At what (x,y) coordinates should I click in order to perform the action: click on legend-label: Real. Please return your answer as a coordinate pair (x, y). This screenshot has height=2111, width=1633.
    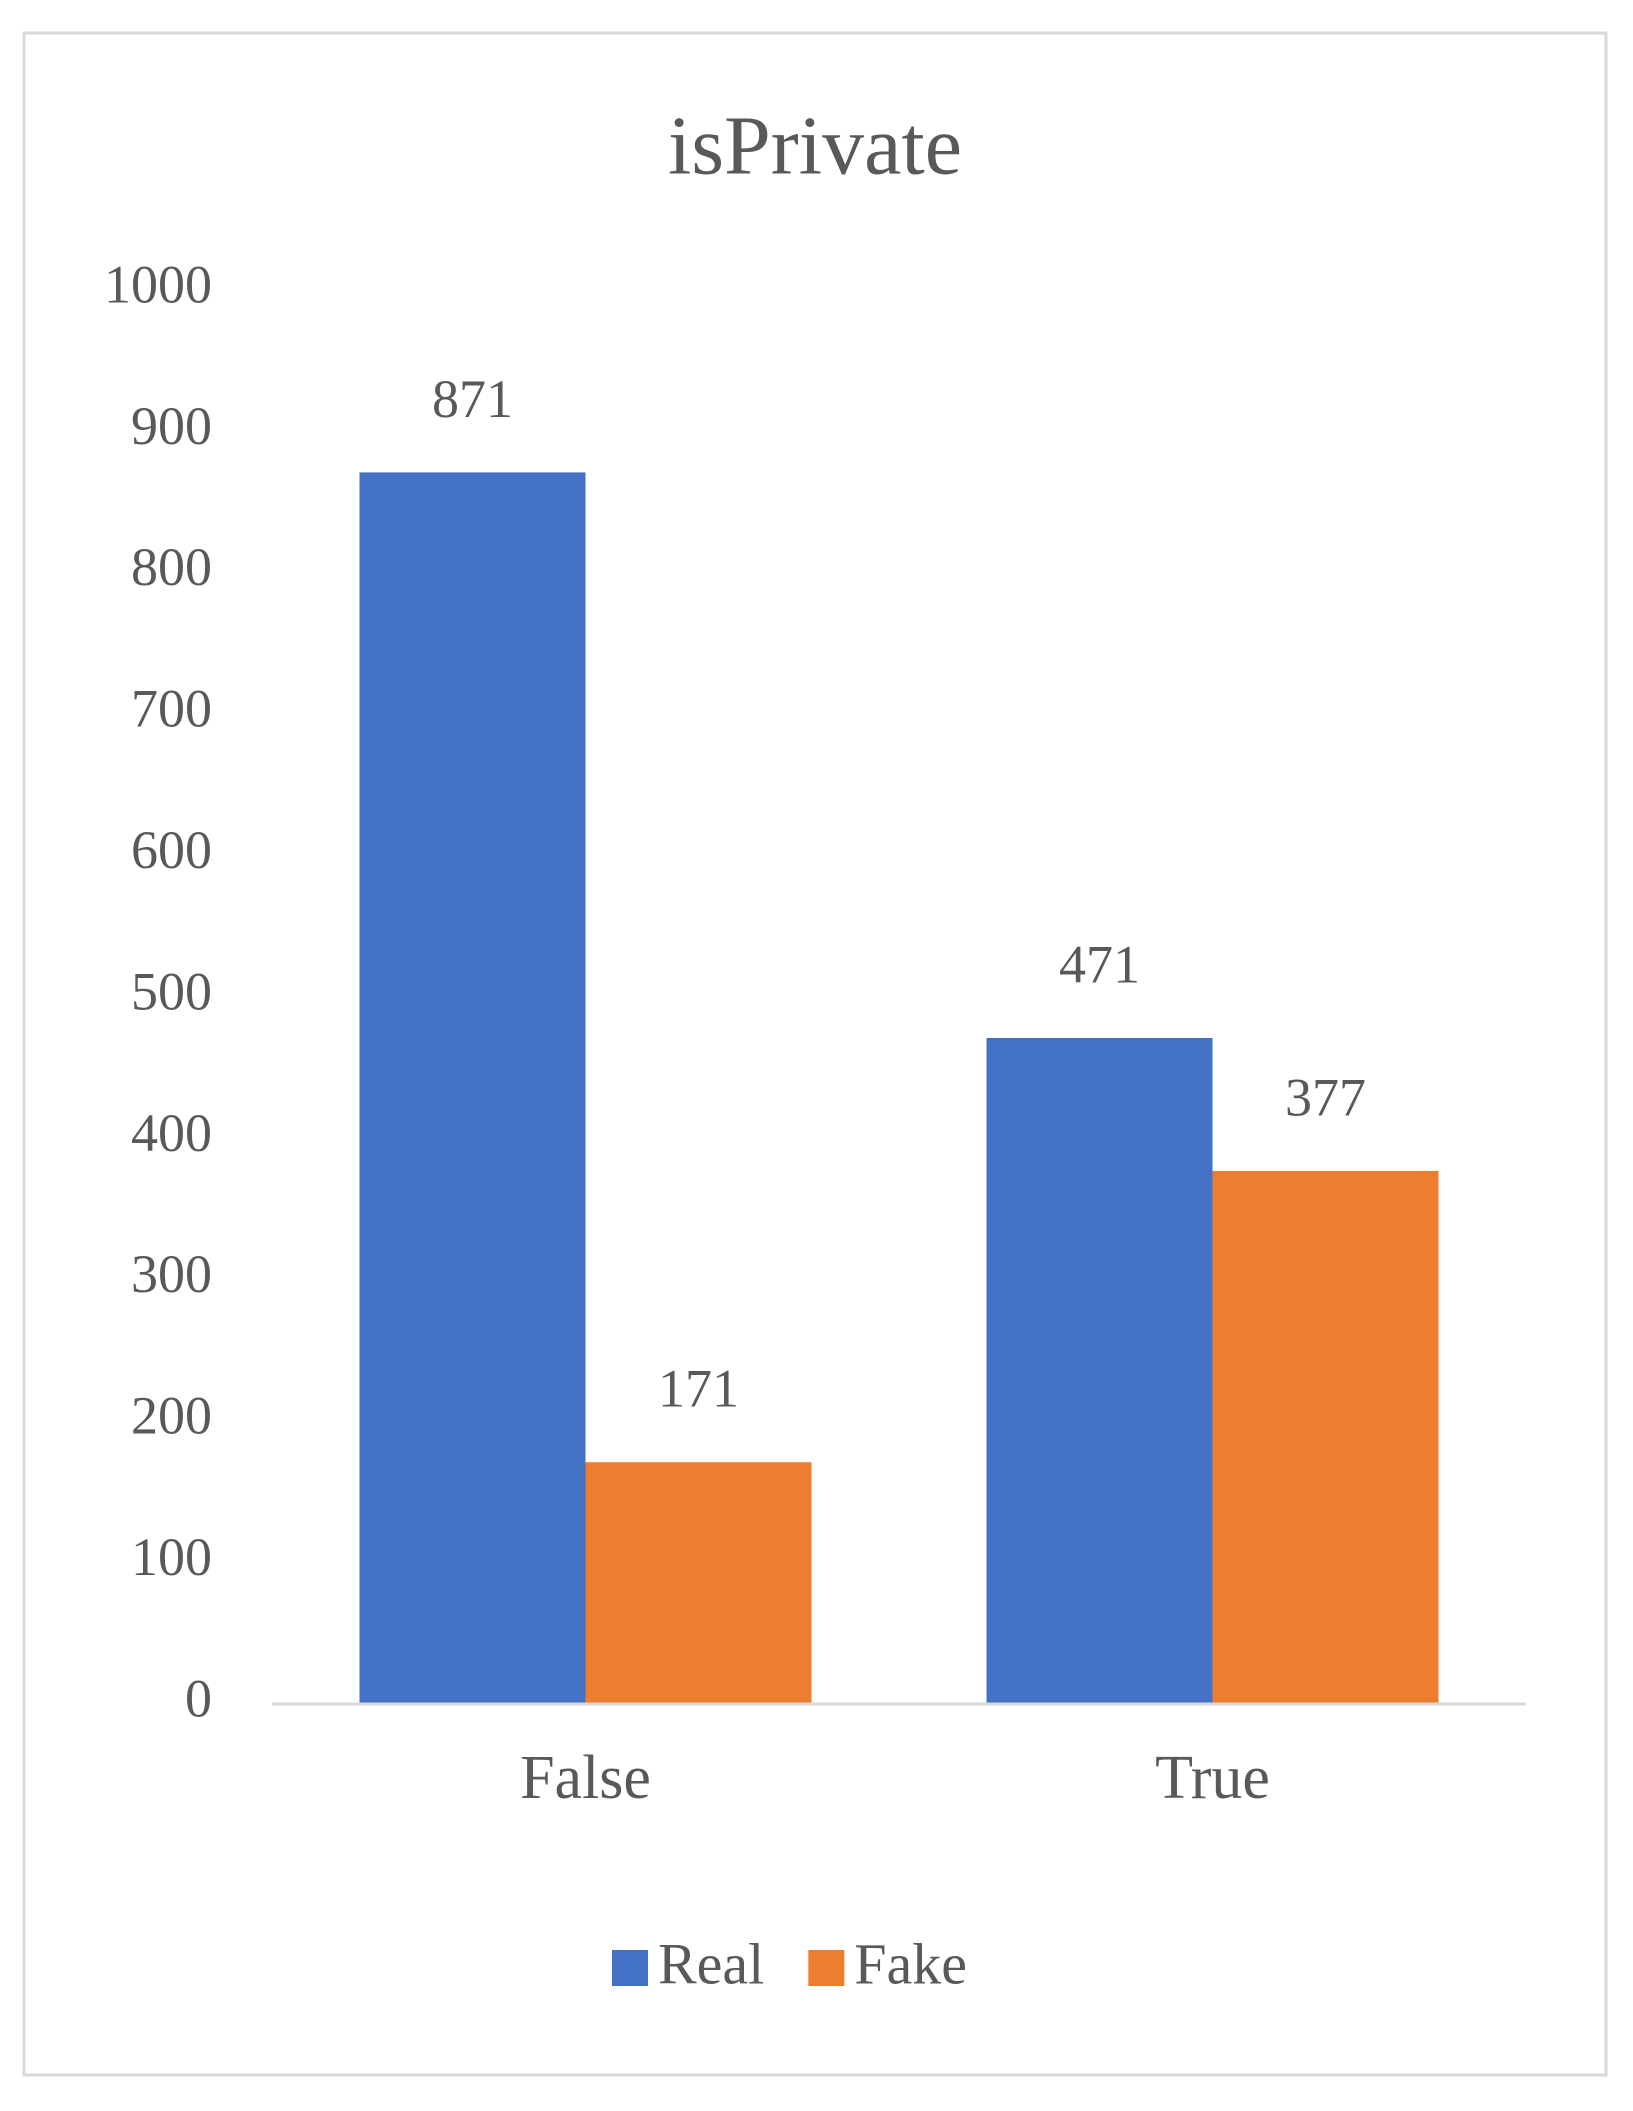
    Looking at the image, I should click on (711, 1963).